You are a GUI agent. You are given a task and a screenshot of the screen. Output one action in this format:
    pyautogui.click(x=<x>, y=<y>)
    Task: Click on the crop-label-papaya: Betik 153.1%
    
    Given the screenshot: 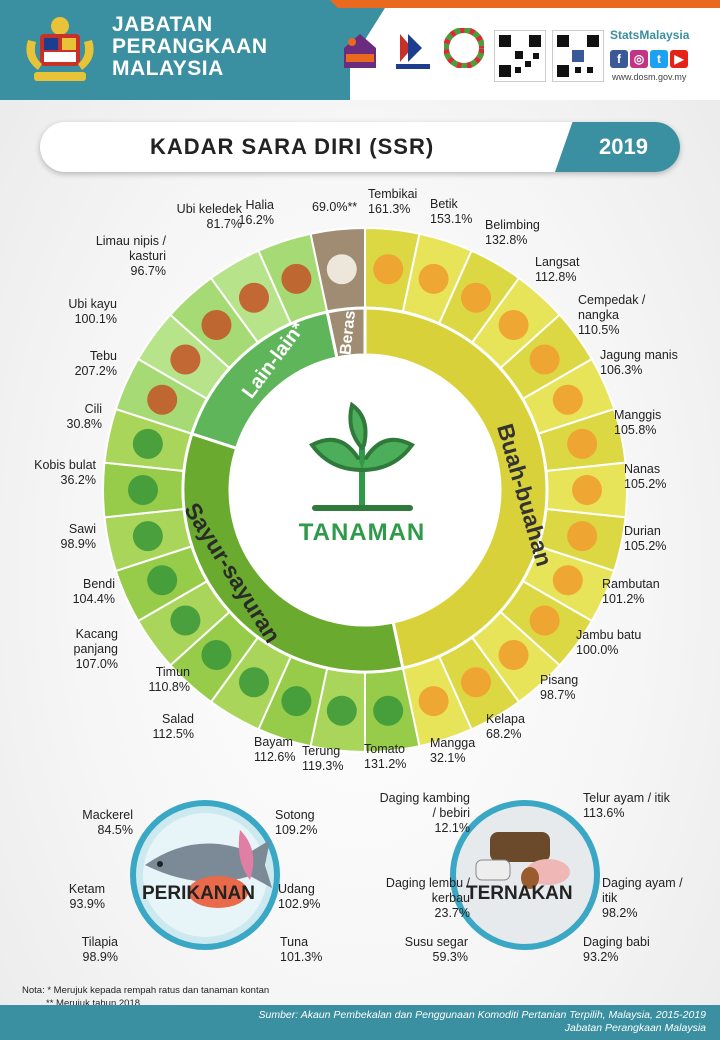 What is the action you would take?
    pyautogui.click(x=451, y=212)
    